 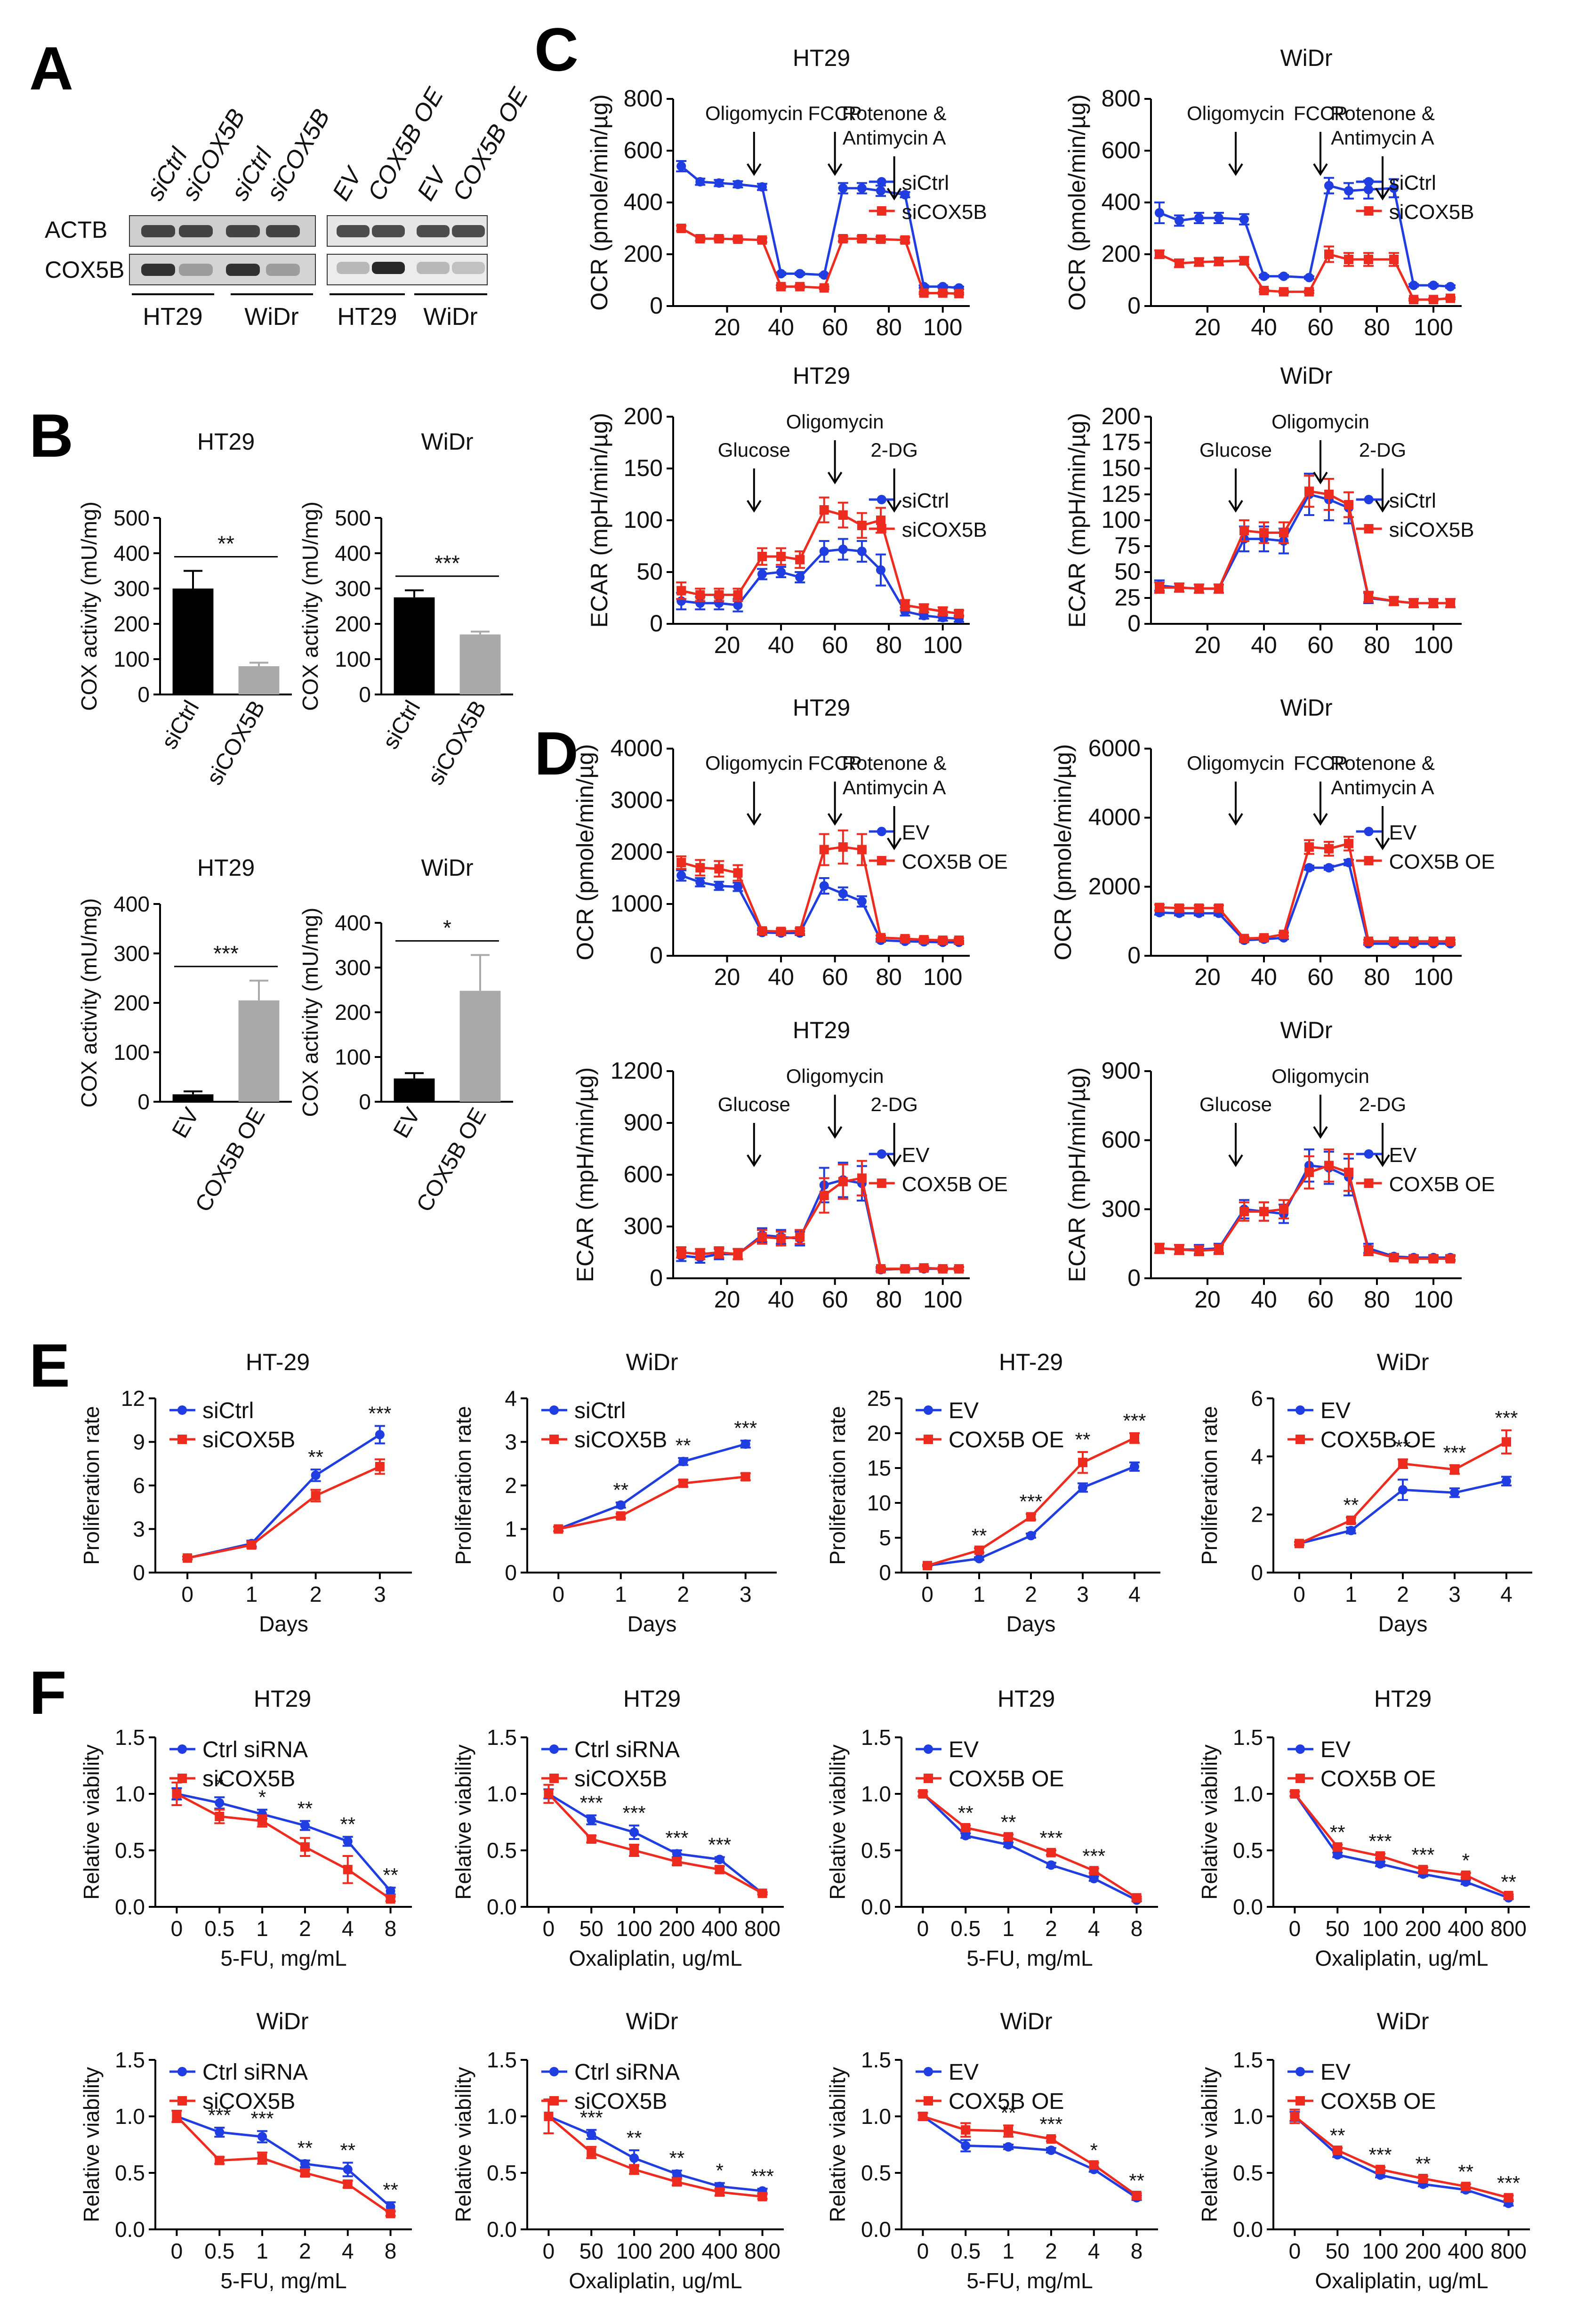 I want to click on y-tick-label: 2, so click(x=1257, y=1514).